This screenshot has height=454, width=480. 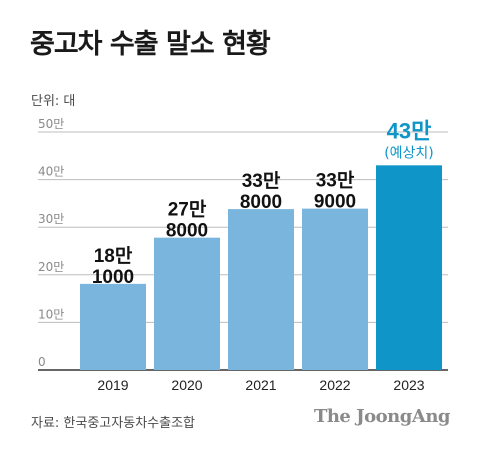 I want to click on bar-2020, so click(x=187, y=303).